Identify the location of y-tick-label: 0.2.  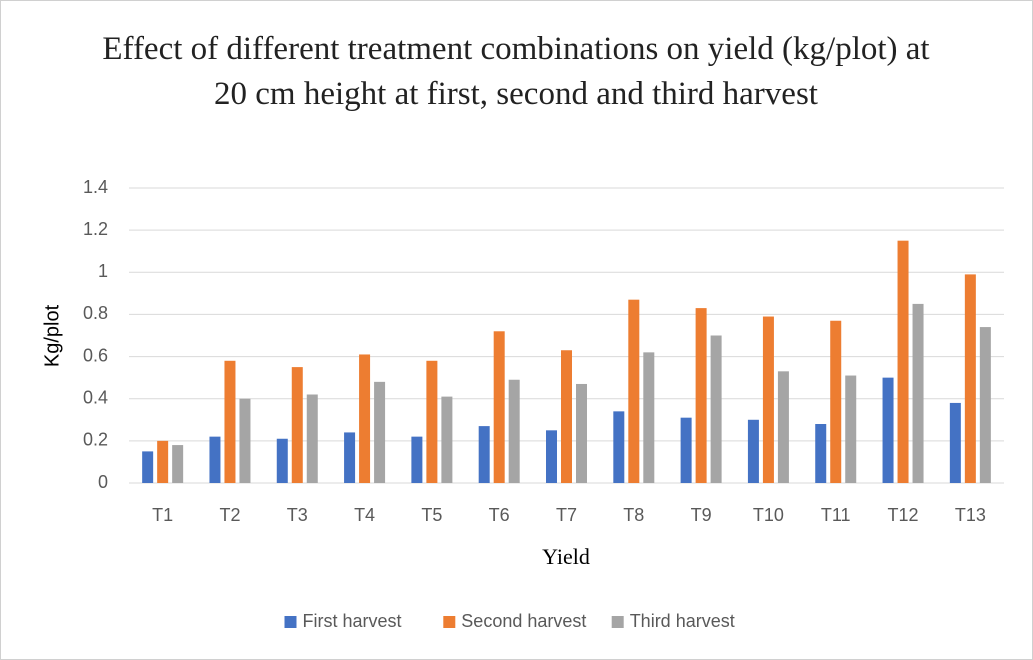
(95, 440).